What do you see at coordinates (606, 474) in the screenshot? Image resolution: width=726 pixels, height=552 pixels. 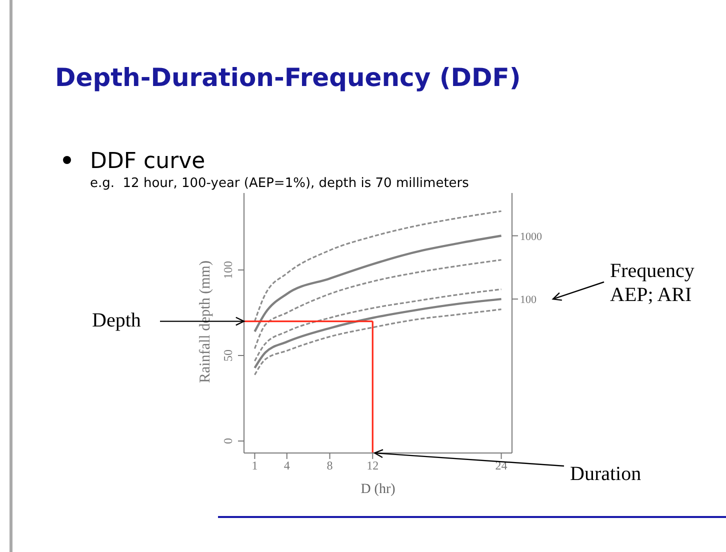 I see `annotation: Duration` at bounding box center [606, 474].